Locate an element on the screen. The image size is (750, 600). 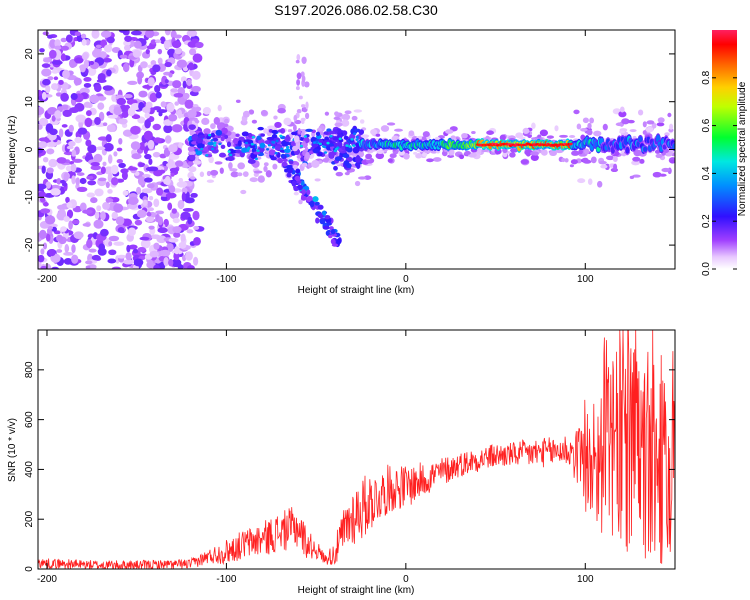
colorbar-gradient is located at coordinates (724, 149).